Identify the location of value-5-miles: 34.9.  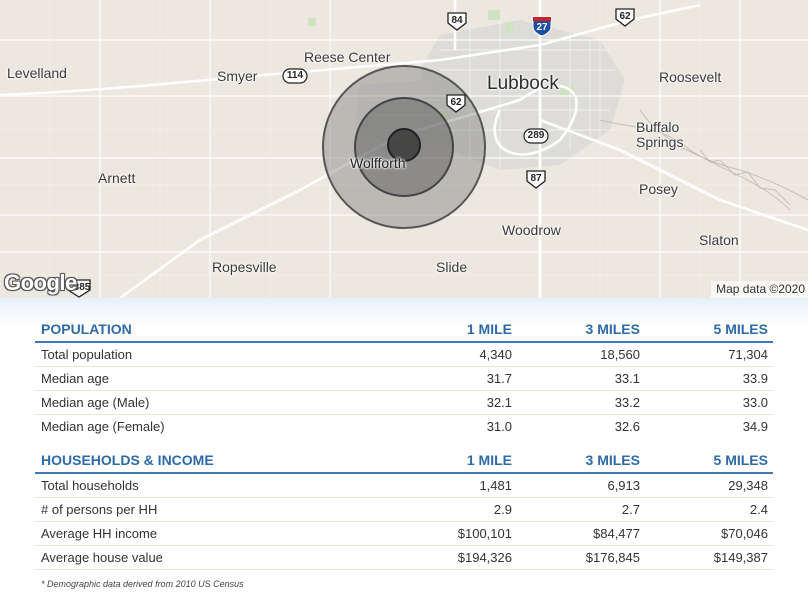
(755, 426).